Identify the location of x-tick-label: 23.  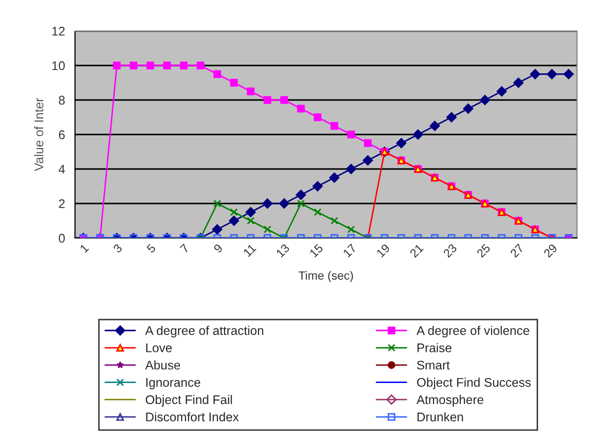
(450, 250).